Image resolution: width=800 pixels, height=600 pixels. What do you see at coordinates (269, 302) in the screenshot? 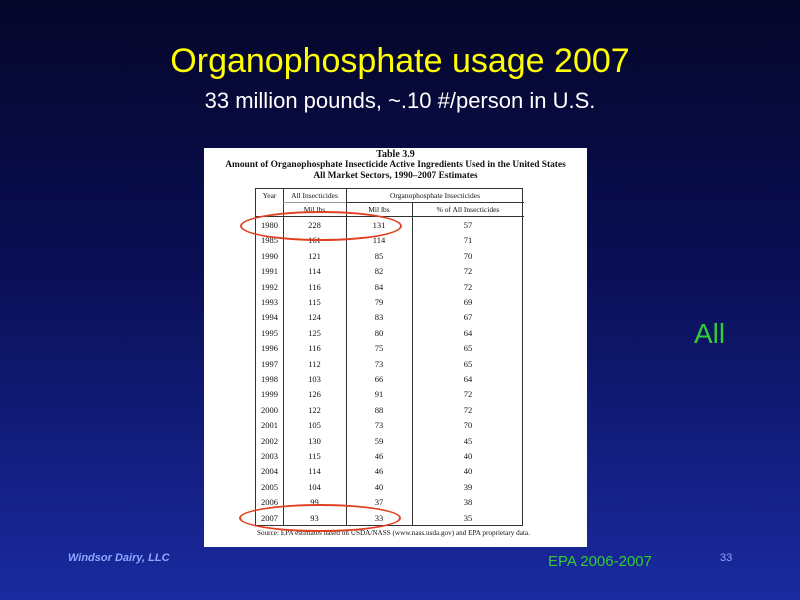
I see `year-cell: 1993` at bounding box center [269, 302].